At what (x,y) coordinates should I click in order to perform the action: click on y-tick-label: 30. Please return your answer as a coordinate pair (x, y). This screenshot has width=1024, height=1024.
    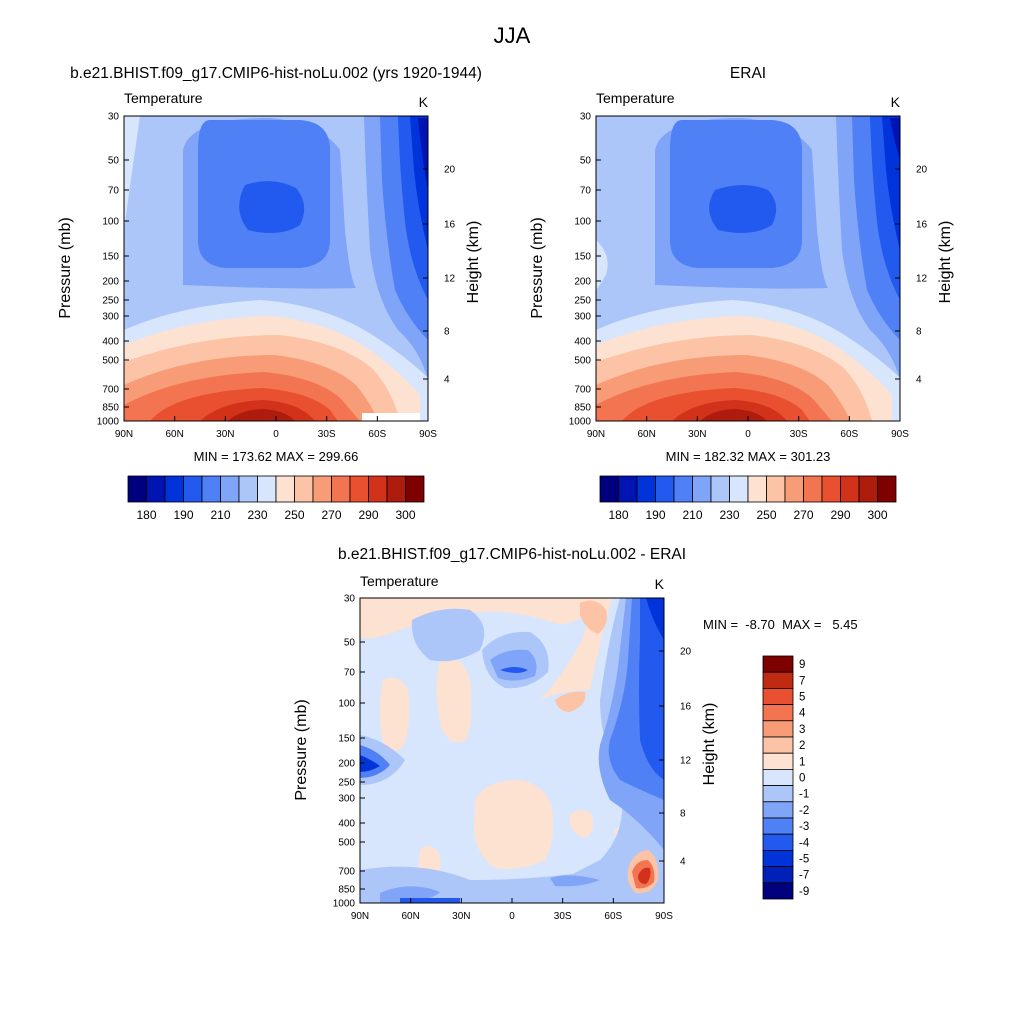
    Looking at the image, I should click on (350, 599).